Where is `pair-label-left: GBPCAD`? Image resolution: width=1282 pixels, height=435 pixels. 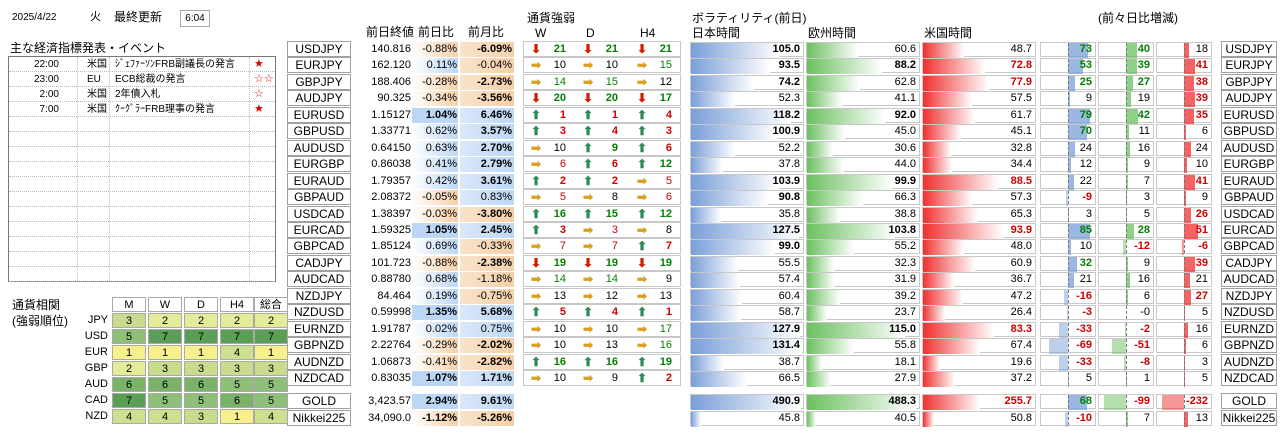 pair-label-left: GBPCAD is located at coordinates (319, 246).